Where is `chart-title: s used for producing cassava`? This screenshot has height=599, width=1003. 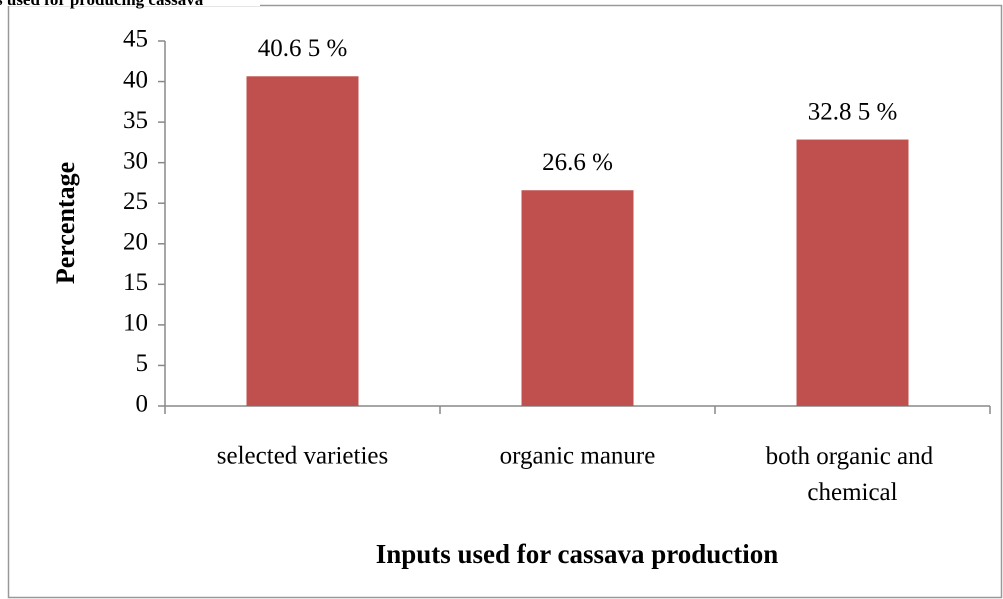 chart-title: s used for producing cassava is located at coordinates (102, 4).